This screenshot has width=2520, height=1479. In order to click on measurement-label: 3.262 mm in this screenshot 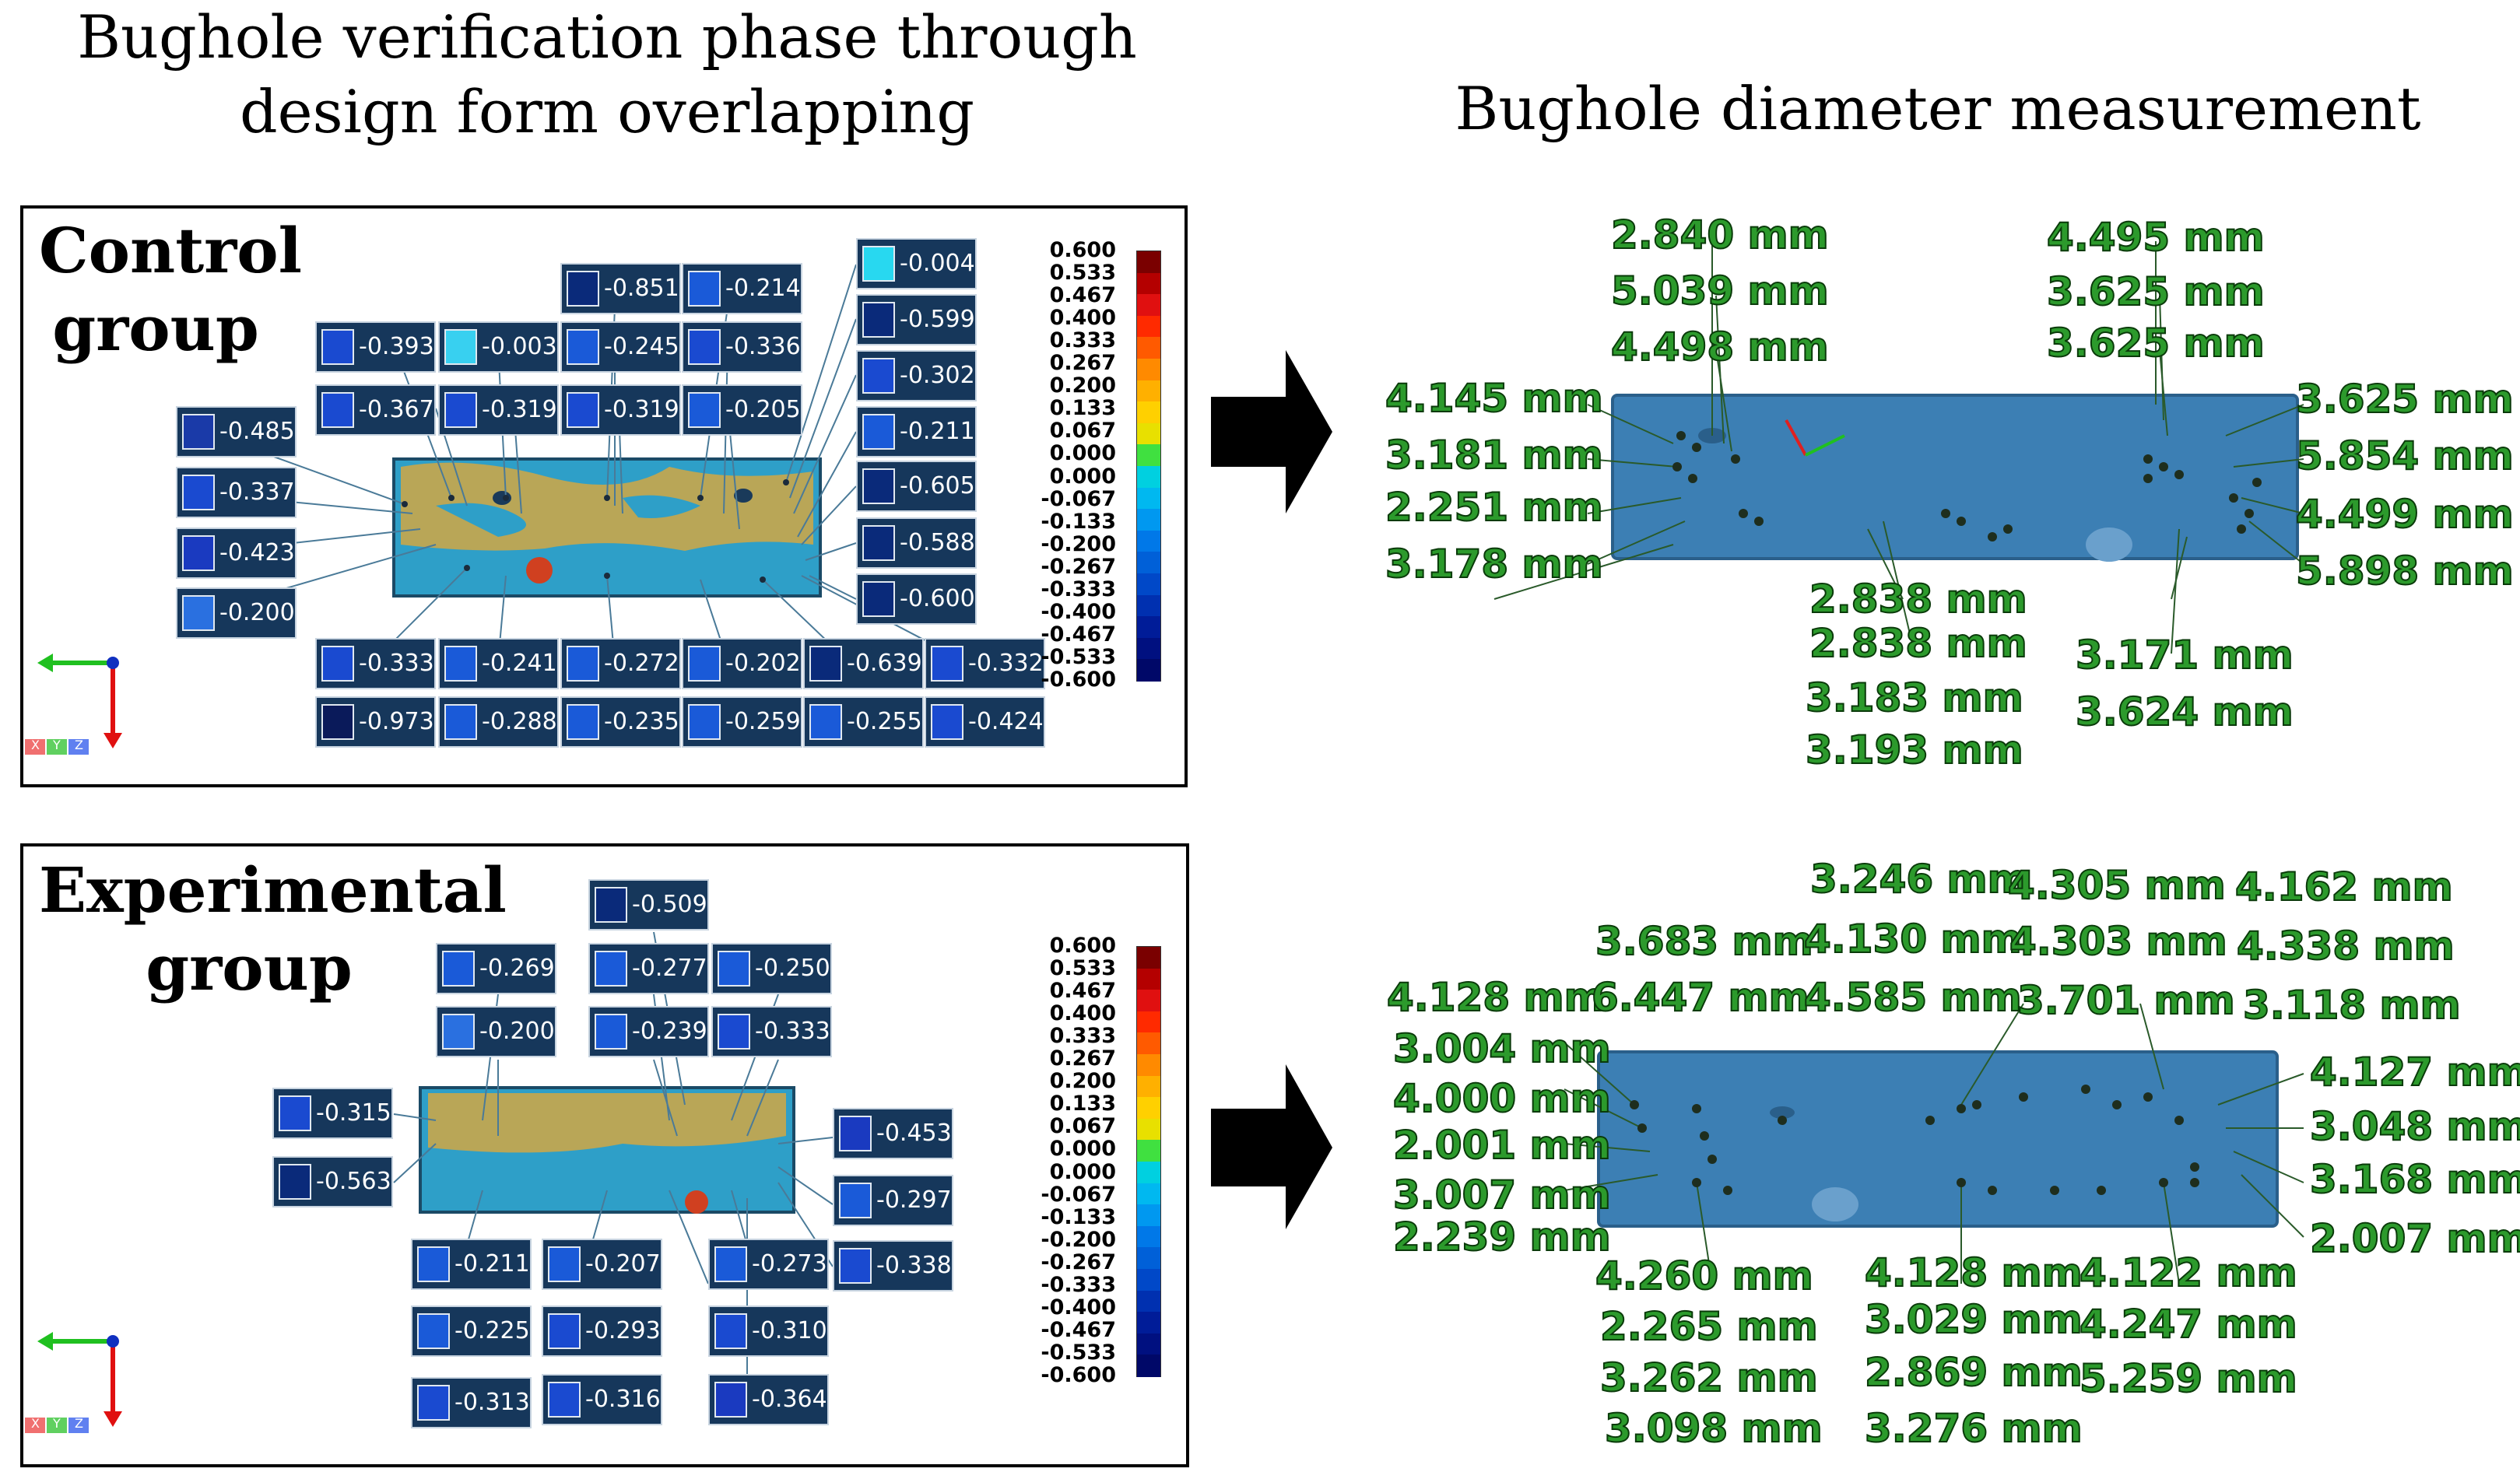, I will do `click(1709, 1378)`.